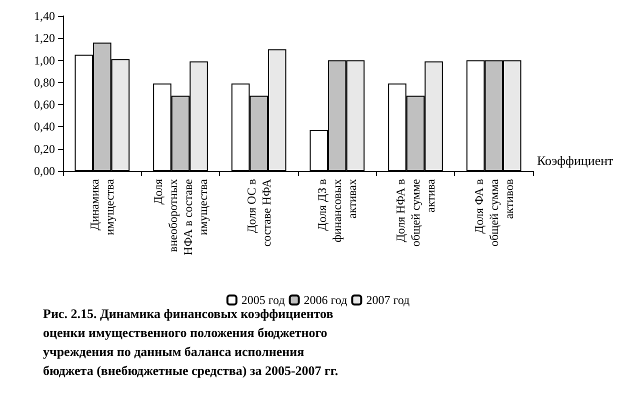  What do you see at coordinates (388, 300) in the screenshot?
I see `legend-label: 2007 год` at bounding box center [388, 300].